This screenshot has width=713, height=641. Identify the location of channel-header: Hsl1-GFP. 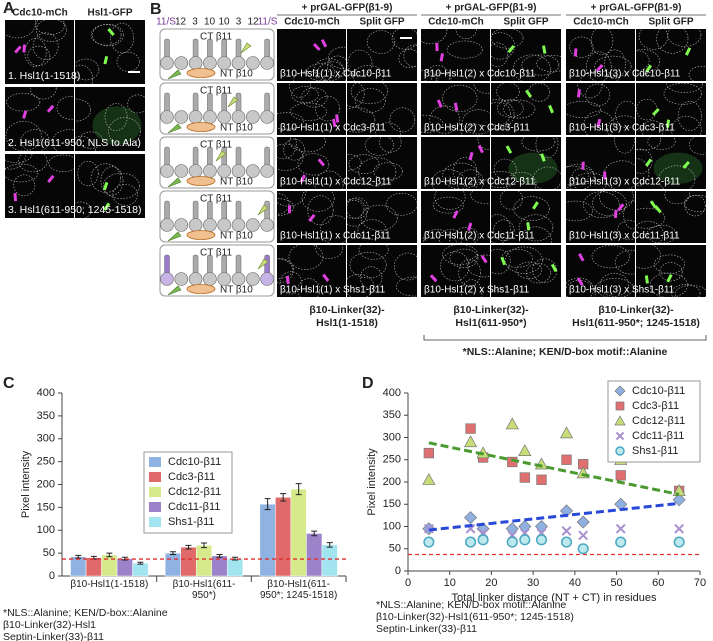
(109, 13).